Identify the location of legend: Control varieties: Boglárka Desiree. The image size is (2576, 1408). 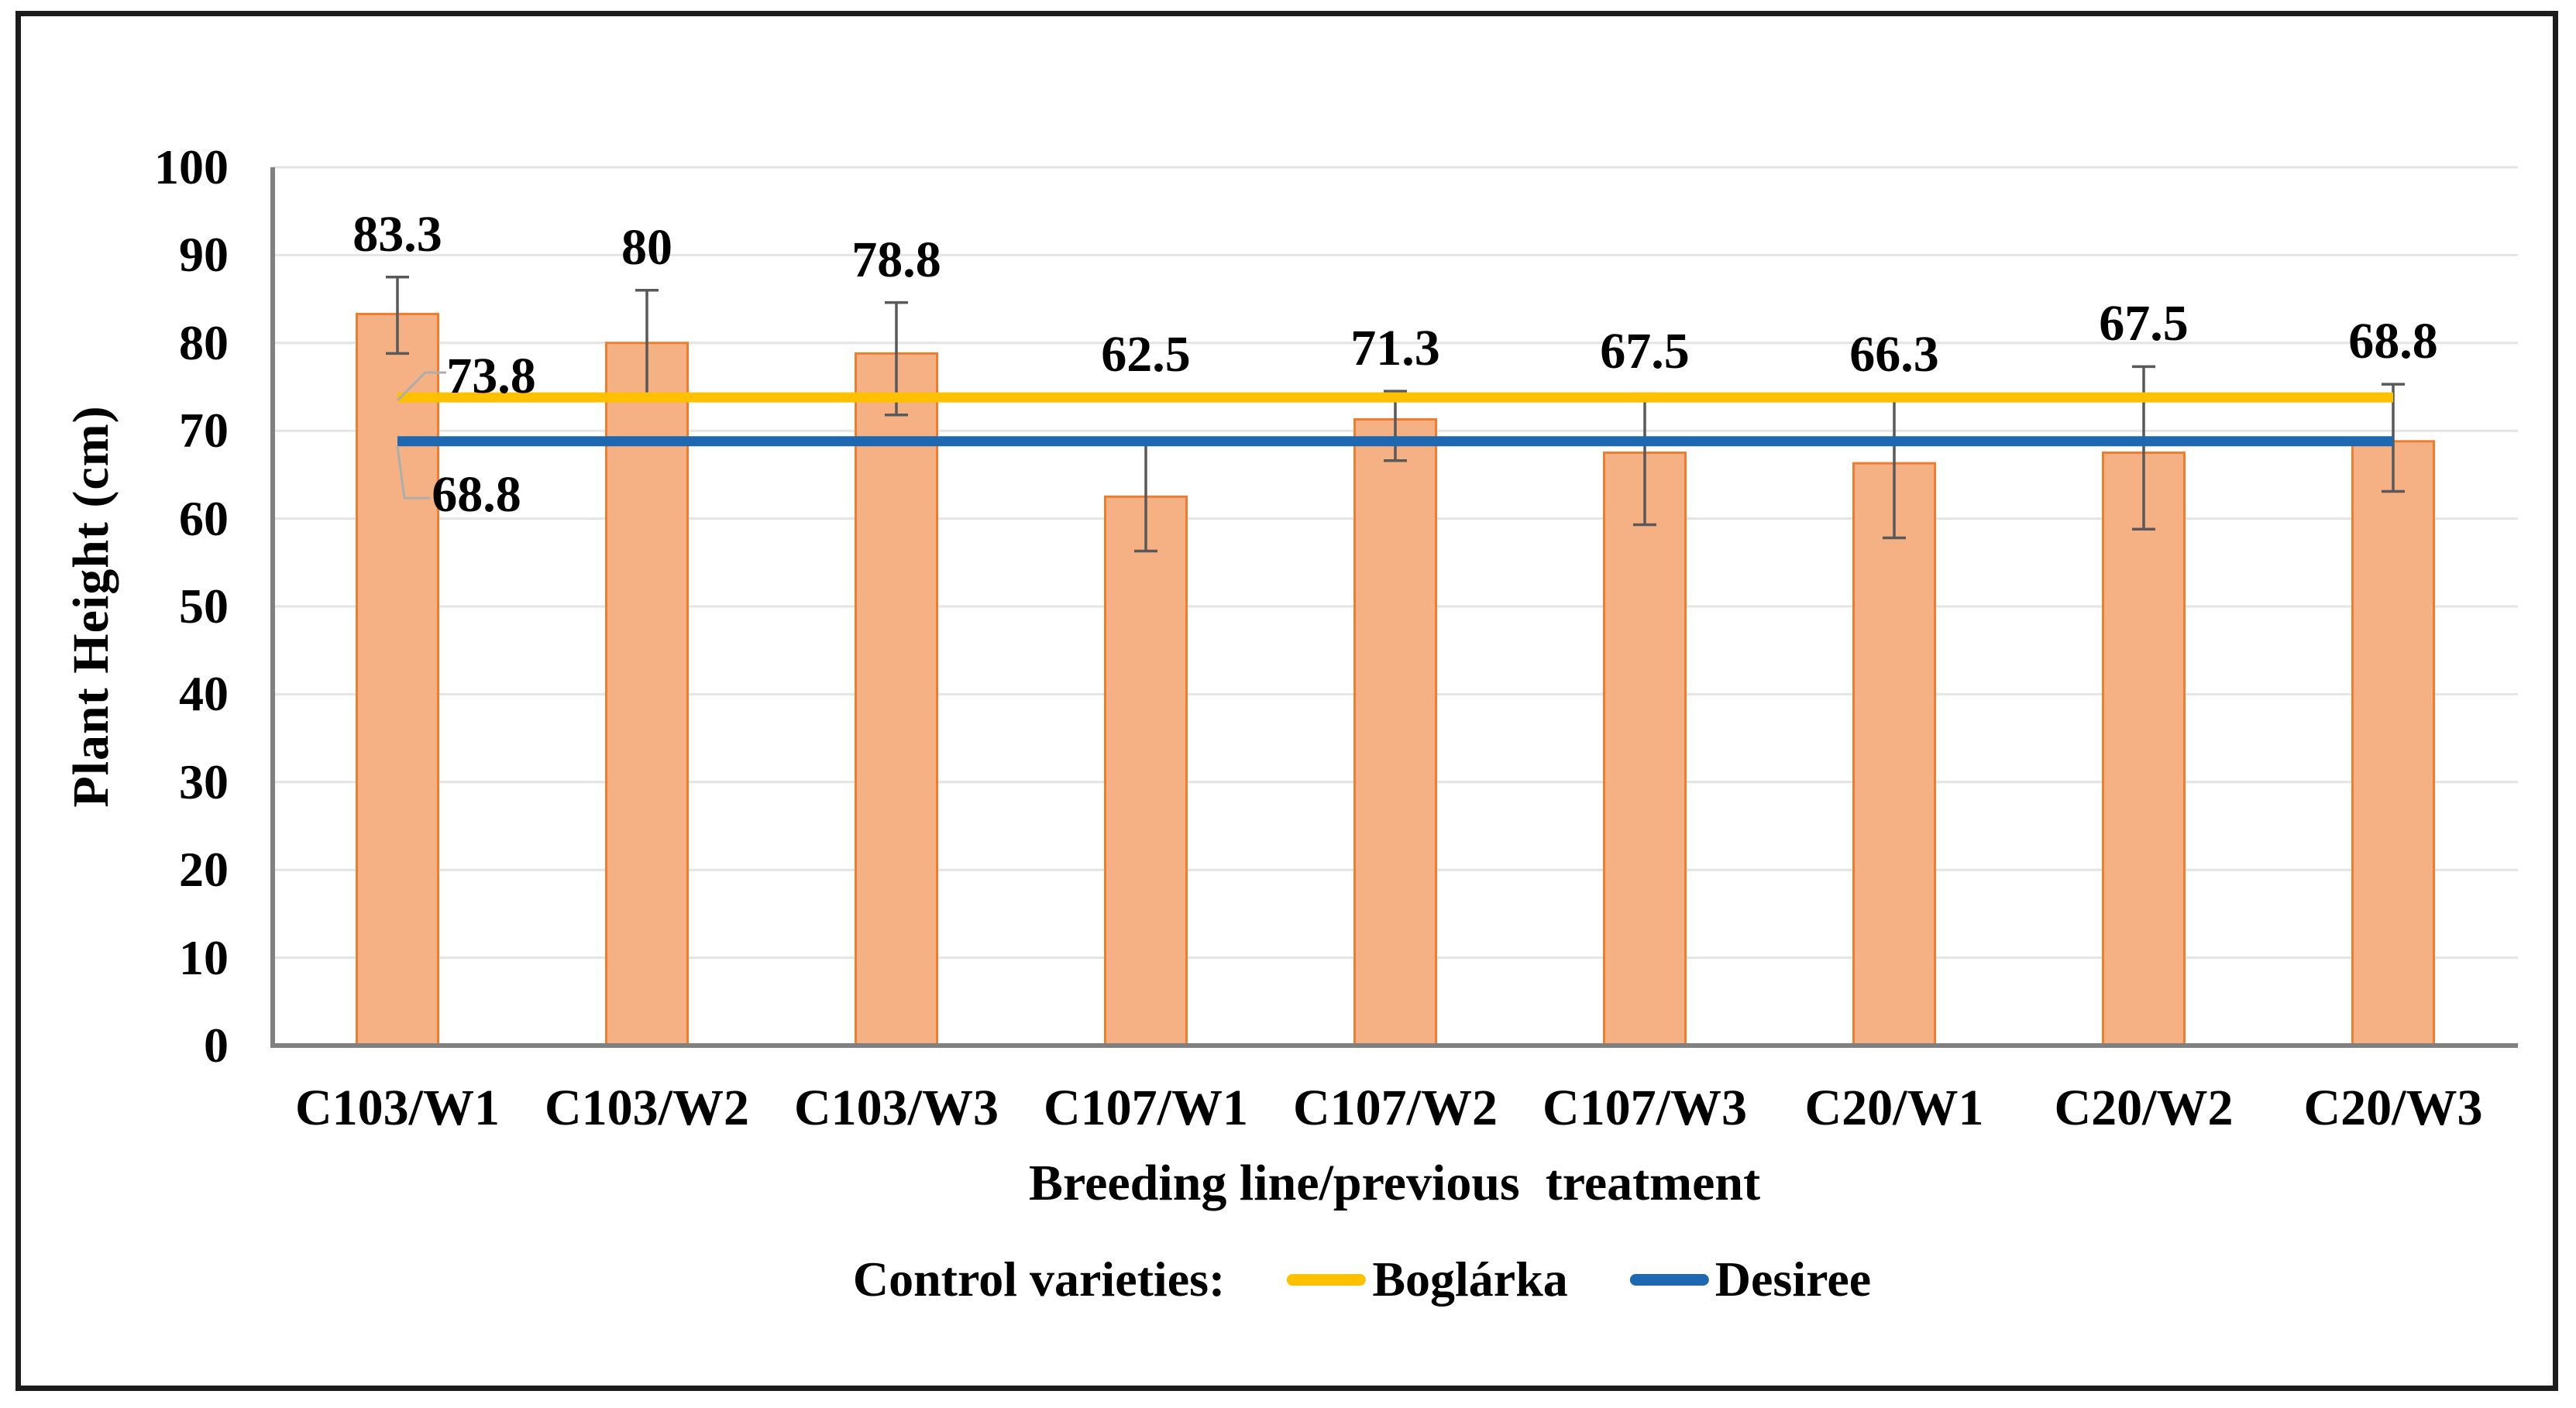
(1362, 1279).